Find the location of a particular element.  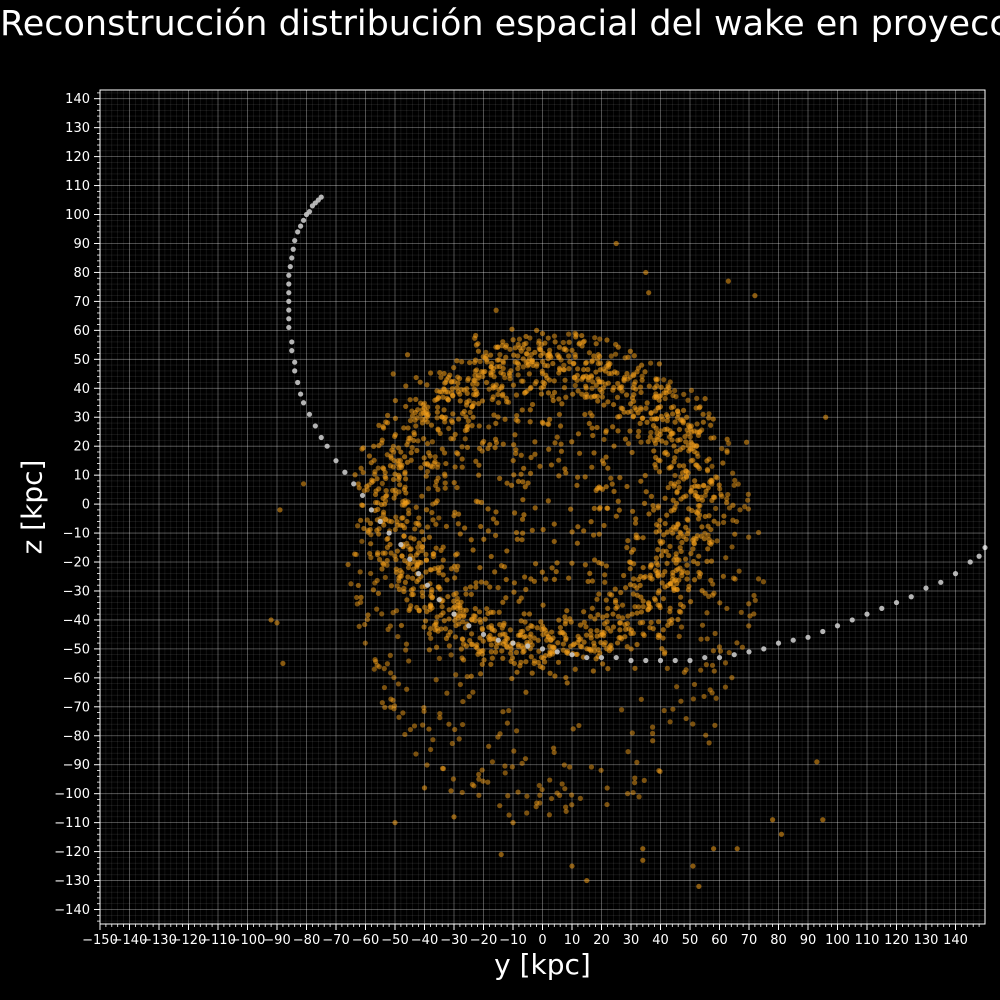

y-tick-label: 50 is located at coordinates (81, 360).